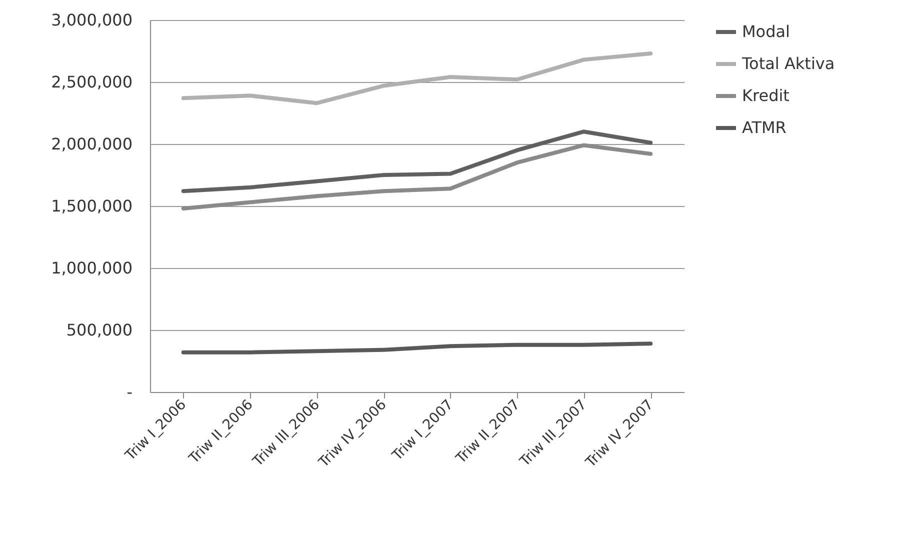  Describe the element at coordinates (764, 127) in the screenshot. I see `legend-label: ATMR` at that location.